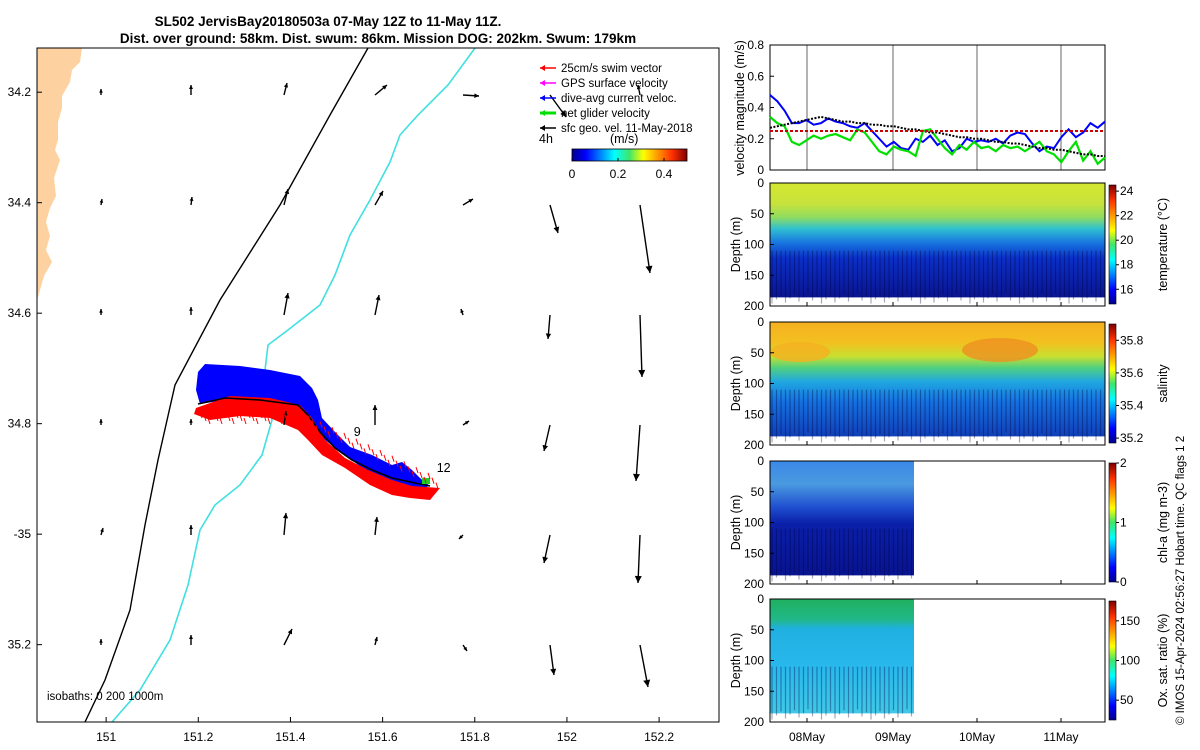 Image resolution: width=1200 pixels, height=750 pixels. Describe the element at coordinates (106, 737) in the screenshot. I see `map-xtick-label: 151` at that location.